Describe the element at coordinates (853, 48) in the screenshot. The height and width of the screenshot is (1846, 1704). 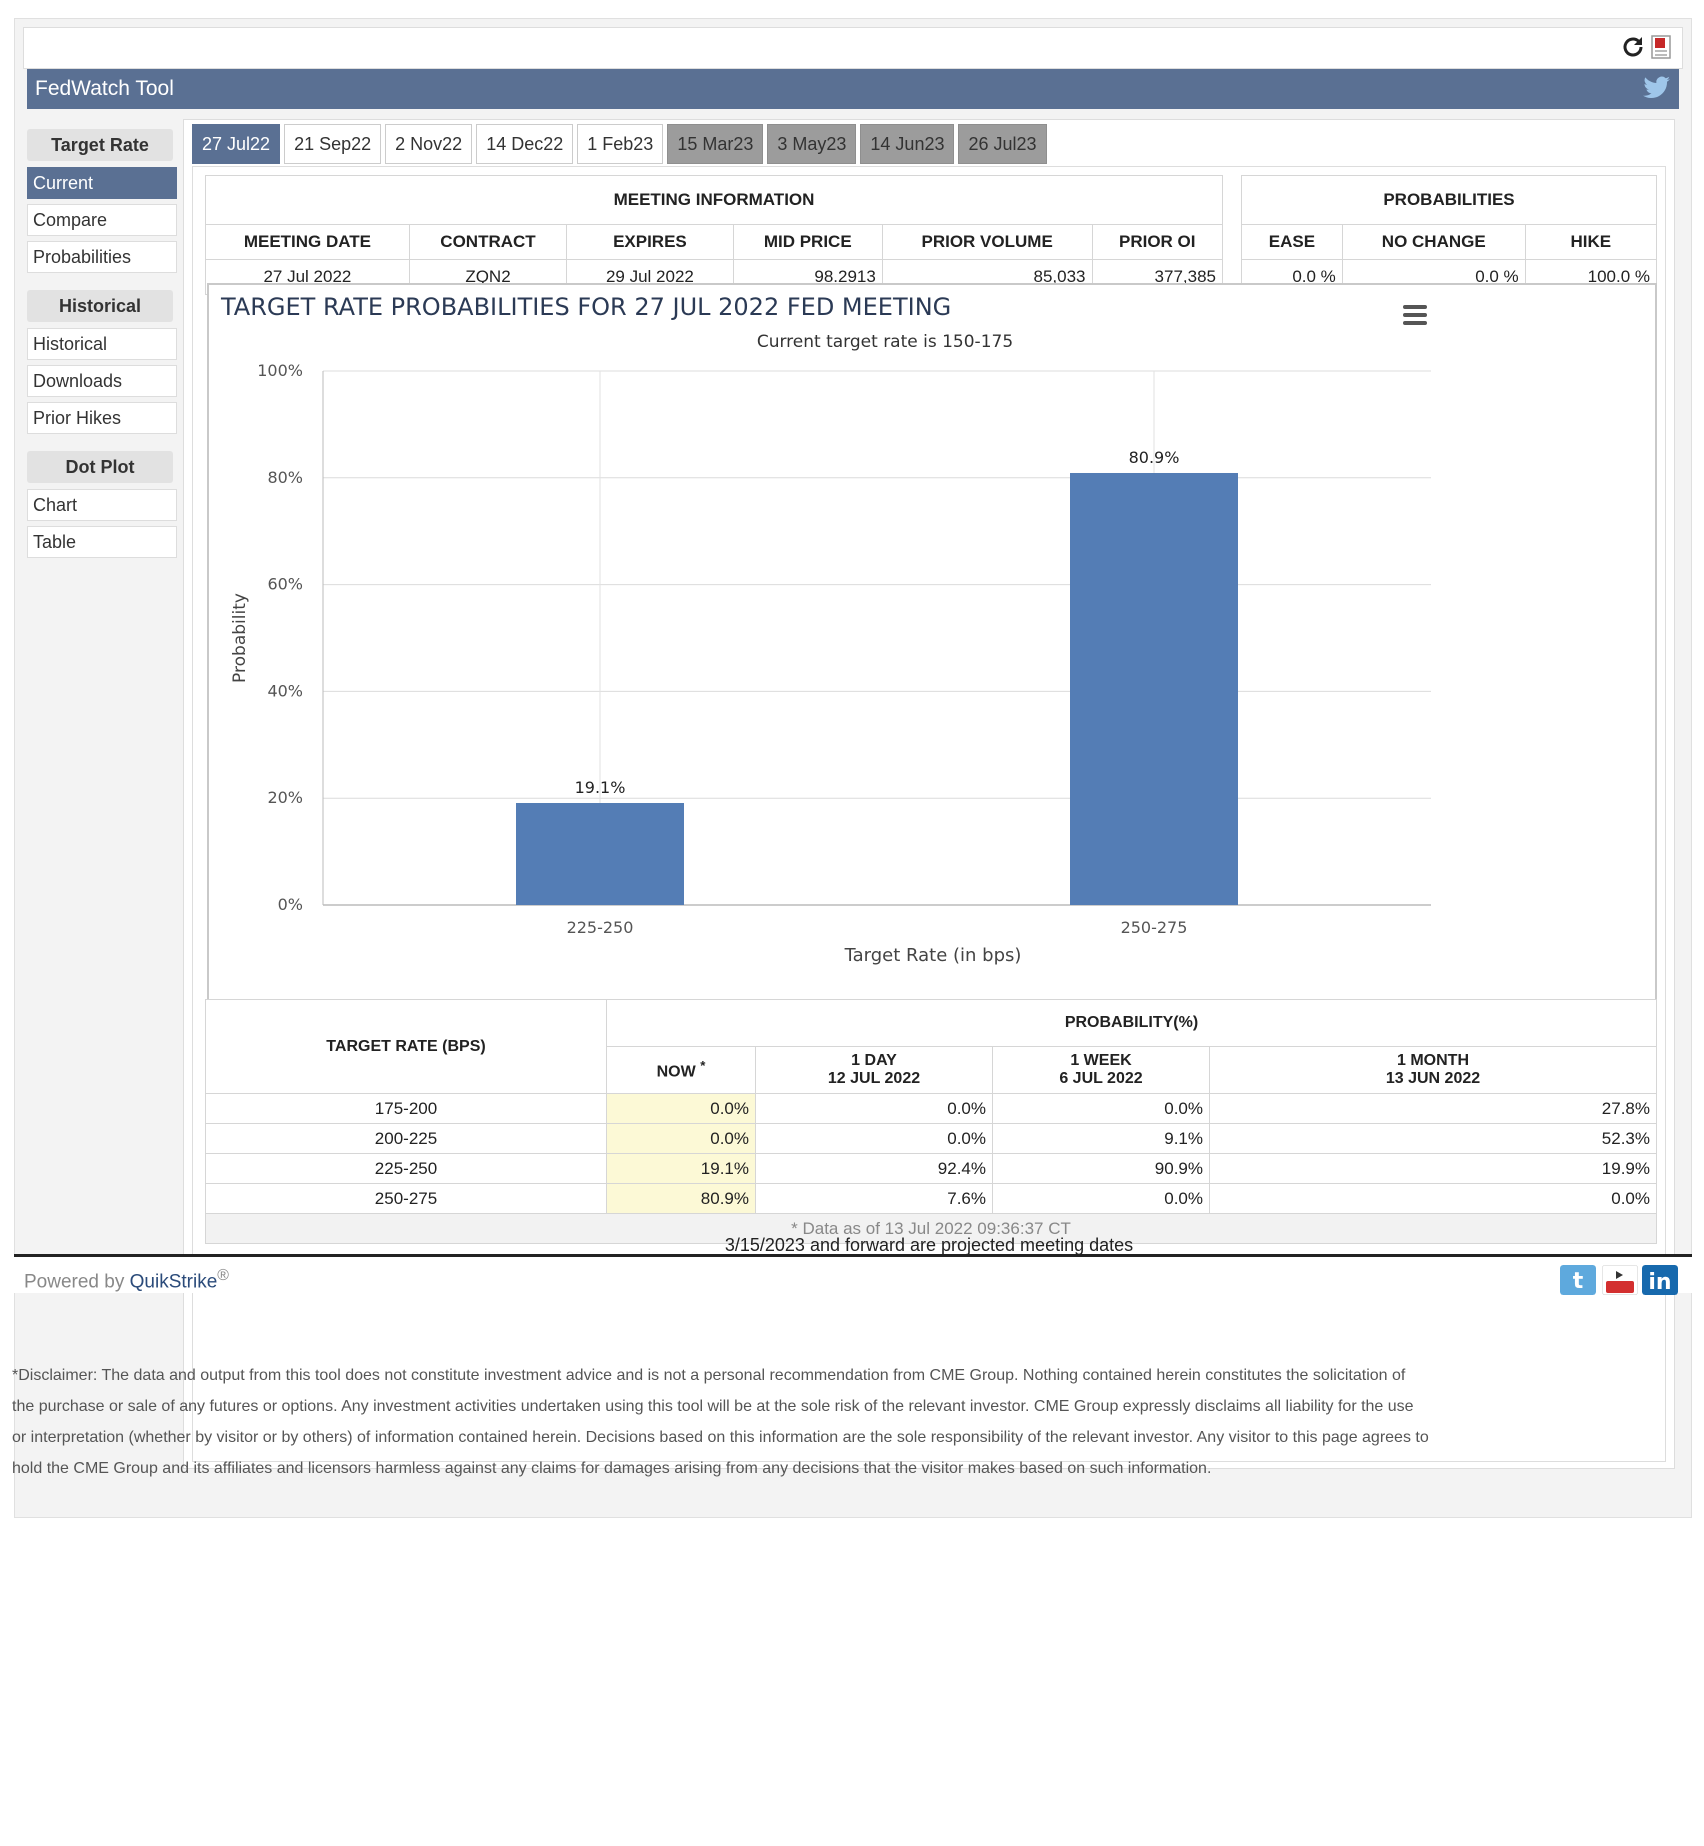
I see `top-toolbar` at that location.